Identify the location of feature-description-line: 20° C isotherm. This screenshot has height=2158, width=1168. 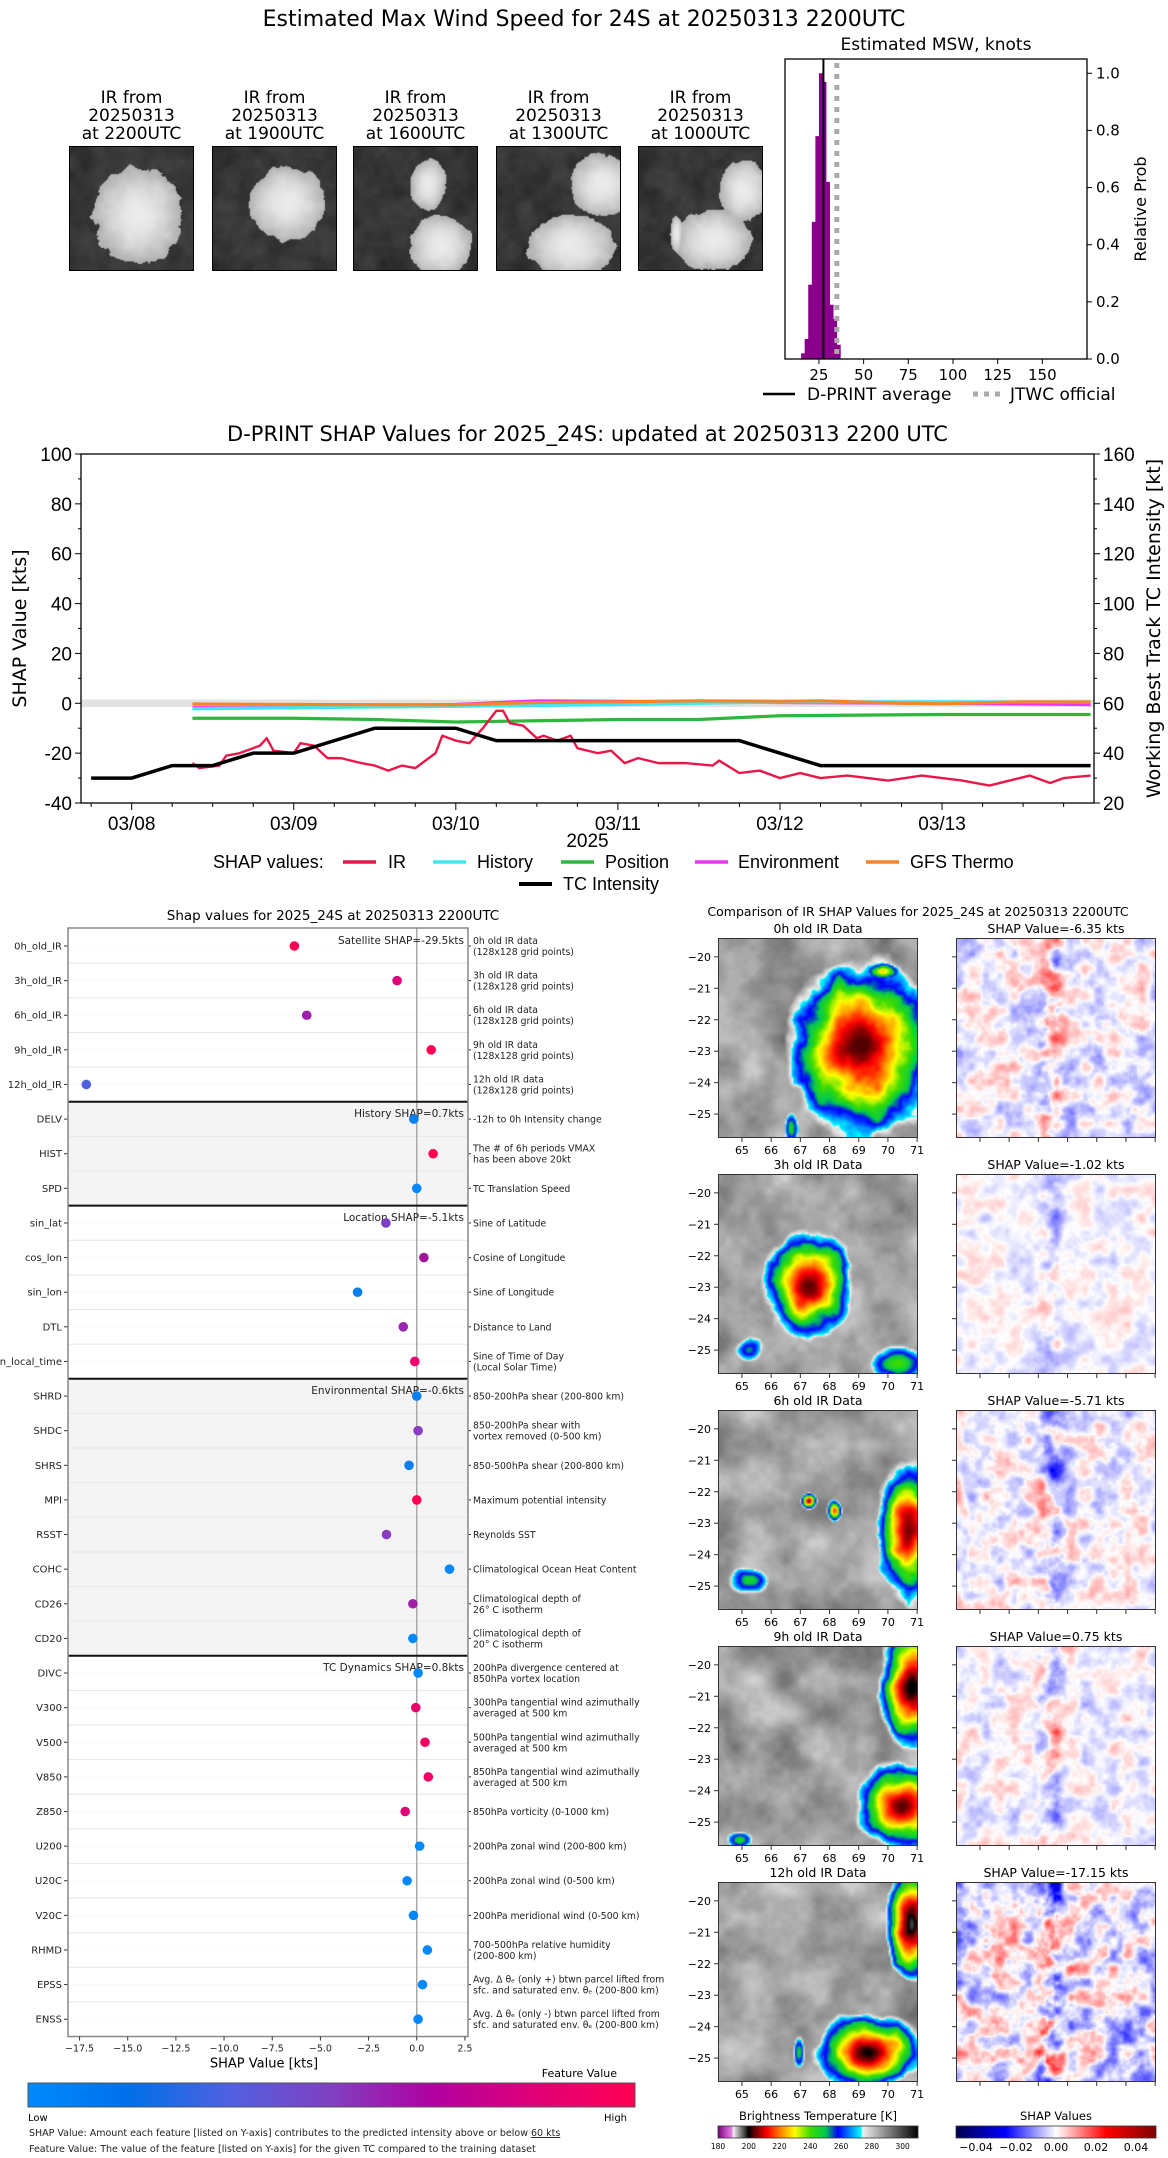
(508, 1644).